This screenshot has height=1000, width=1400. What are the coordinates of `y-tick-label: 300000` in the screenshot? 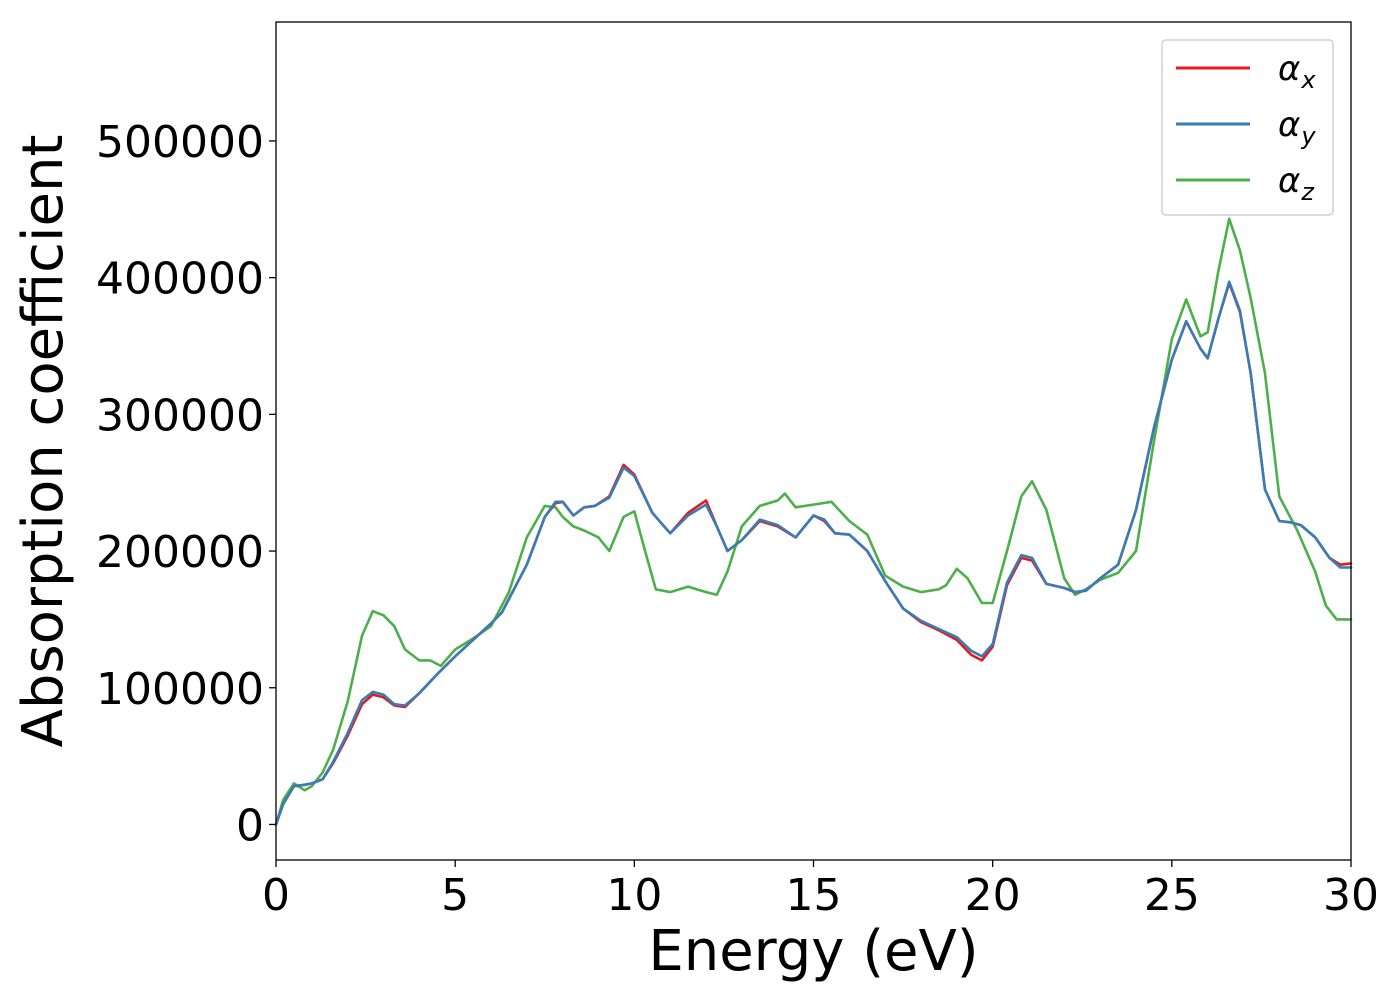 It's located at (180, 415).